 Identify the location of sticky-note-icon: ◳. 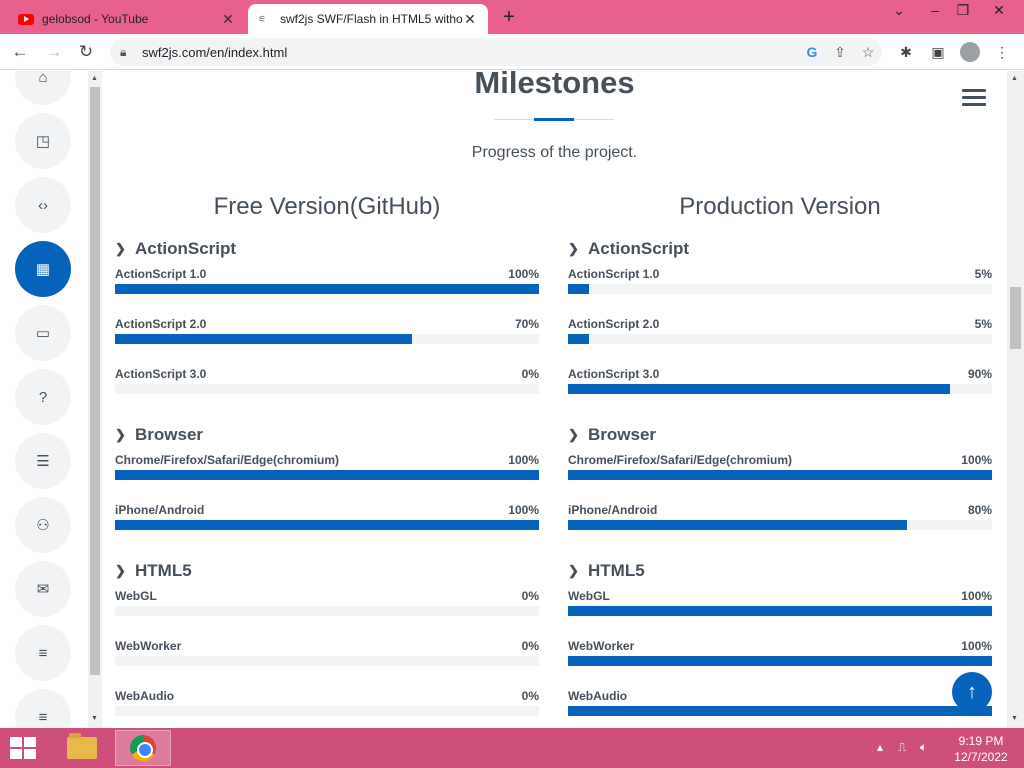
(43, 141).